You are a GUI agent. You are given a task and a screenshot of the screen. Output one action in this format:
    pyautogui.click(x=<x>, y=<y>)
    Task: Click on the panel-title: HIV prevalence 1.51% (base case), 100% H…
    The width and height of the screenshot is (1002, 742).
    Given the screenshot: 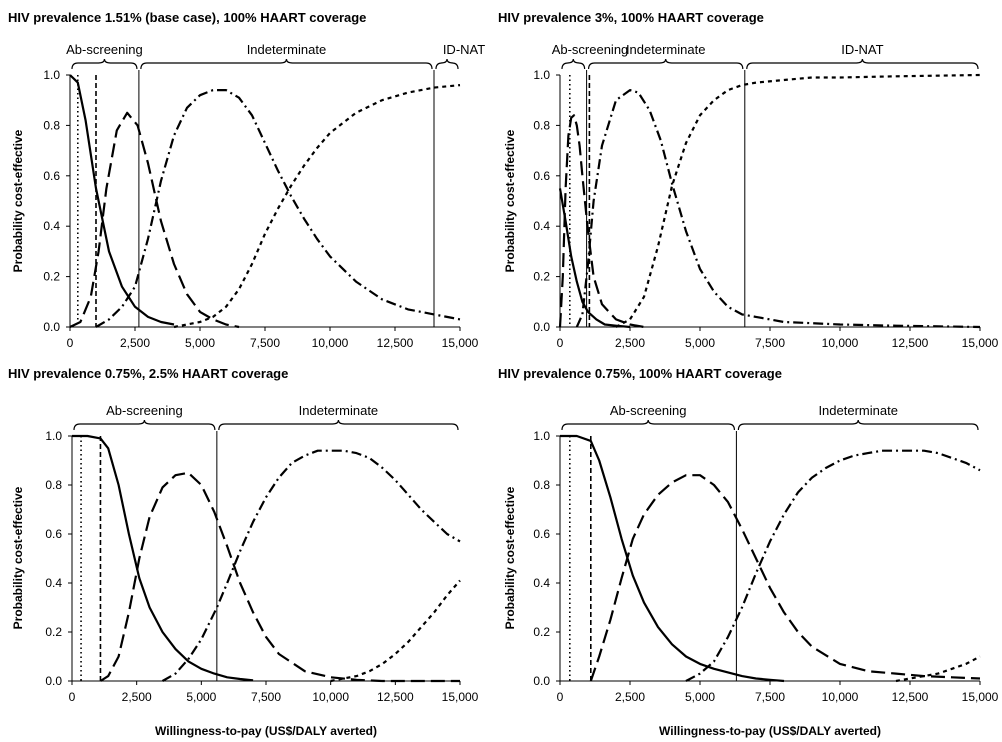 What is the action you would take?
    pyautogui.click(x=187, y=17)
    